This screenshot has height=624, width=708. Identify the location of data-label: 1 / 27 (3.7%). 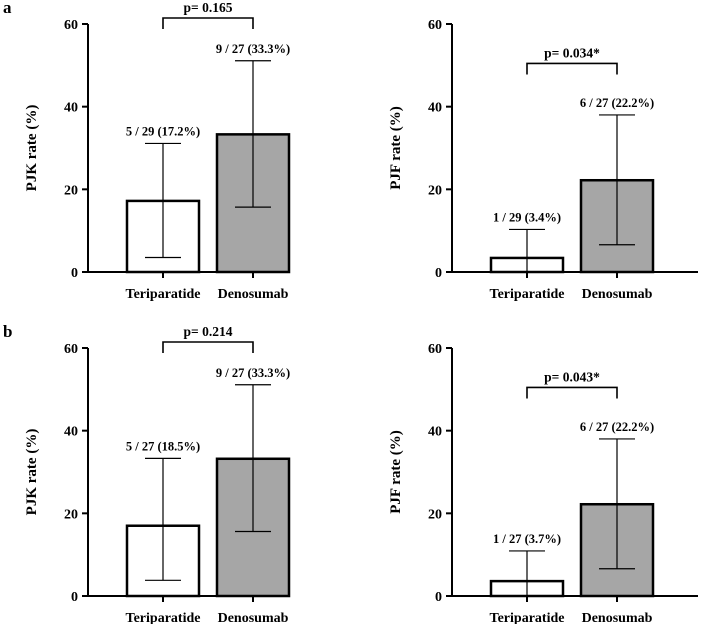
(527, 539).